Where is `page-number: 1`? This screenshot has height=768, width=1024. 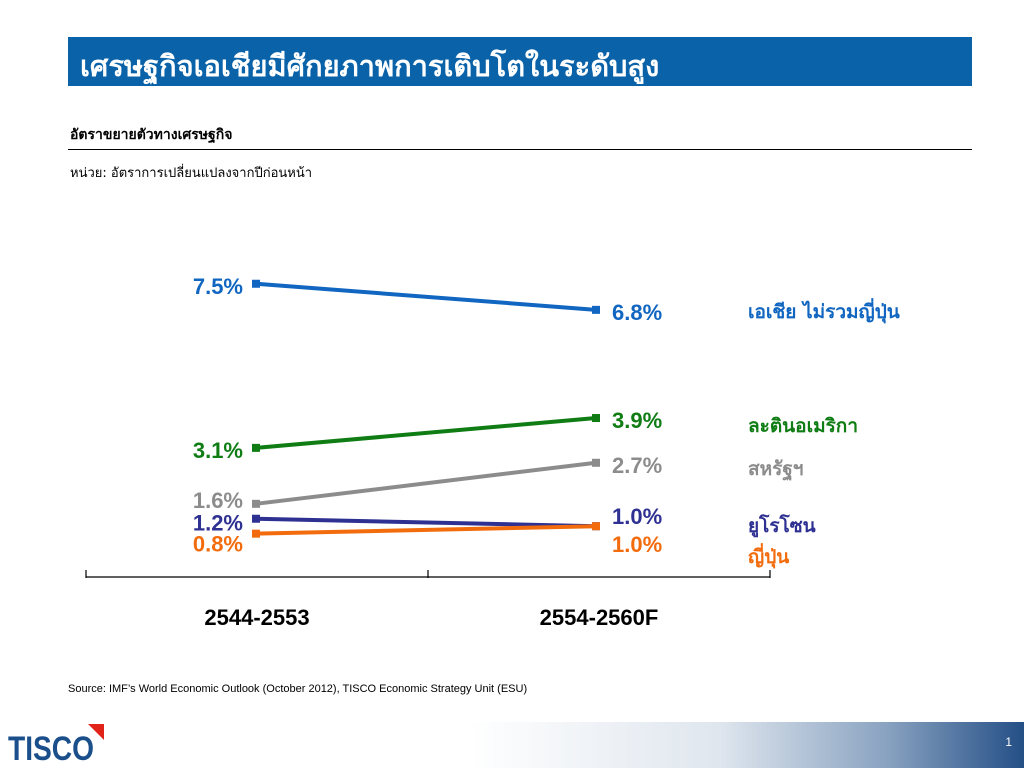
page-number: 1 is located at coordinates (1008, 742).